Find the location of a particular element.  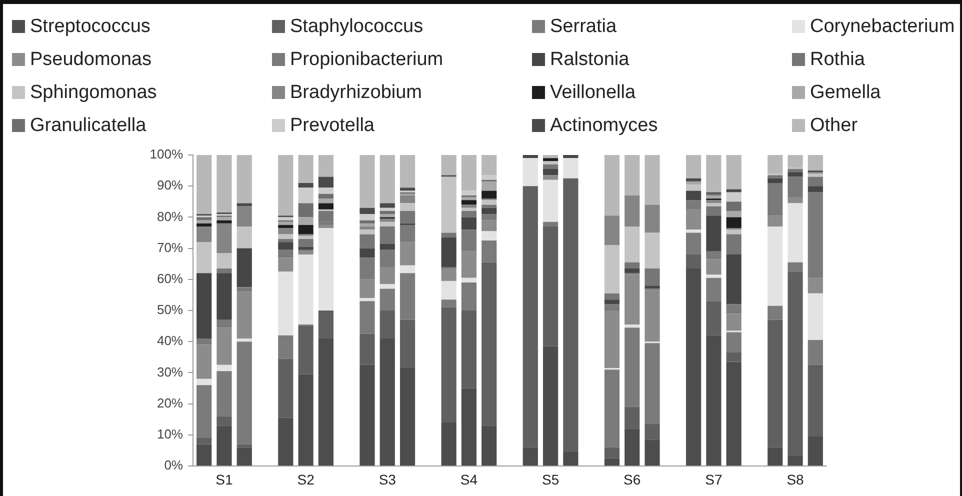

legend-label: Other is located at coordinates (834, 125).